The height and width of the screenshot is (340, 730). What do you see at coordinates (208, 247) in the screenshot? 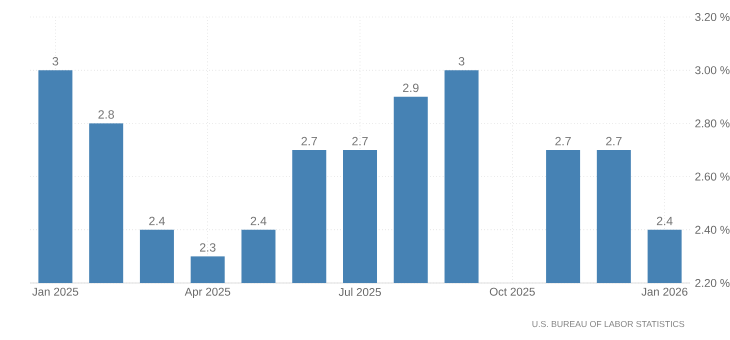
I see `data-label: 2.3` at bounding box center [208, 247].